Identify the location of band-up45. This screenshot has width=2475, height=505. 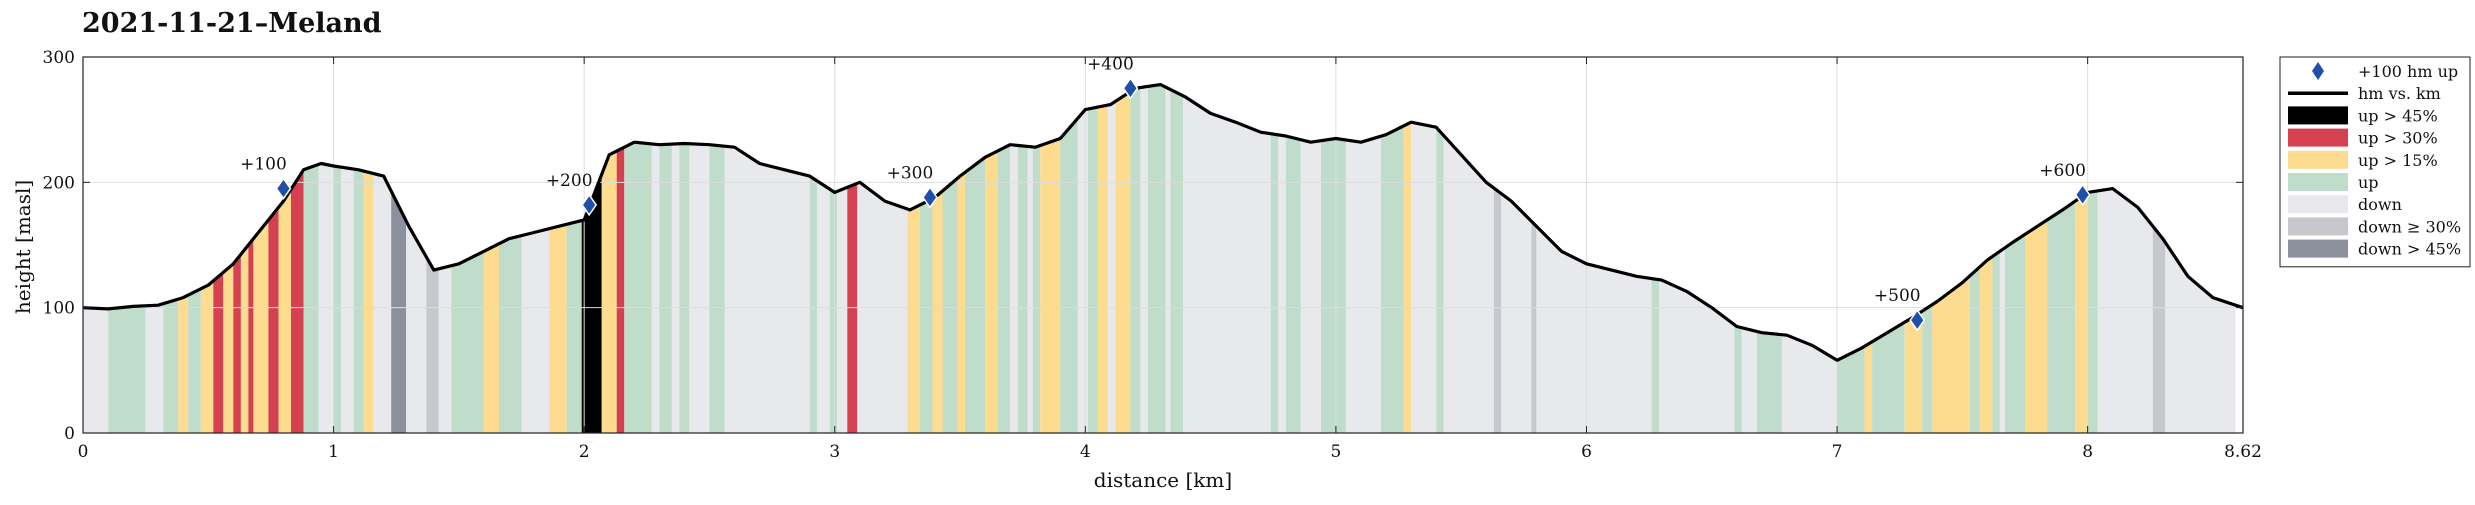
(591, 304).